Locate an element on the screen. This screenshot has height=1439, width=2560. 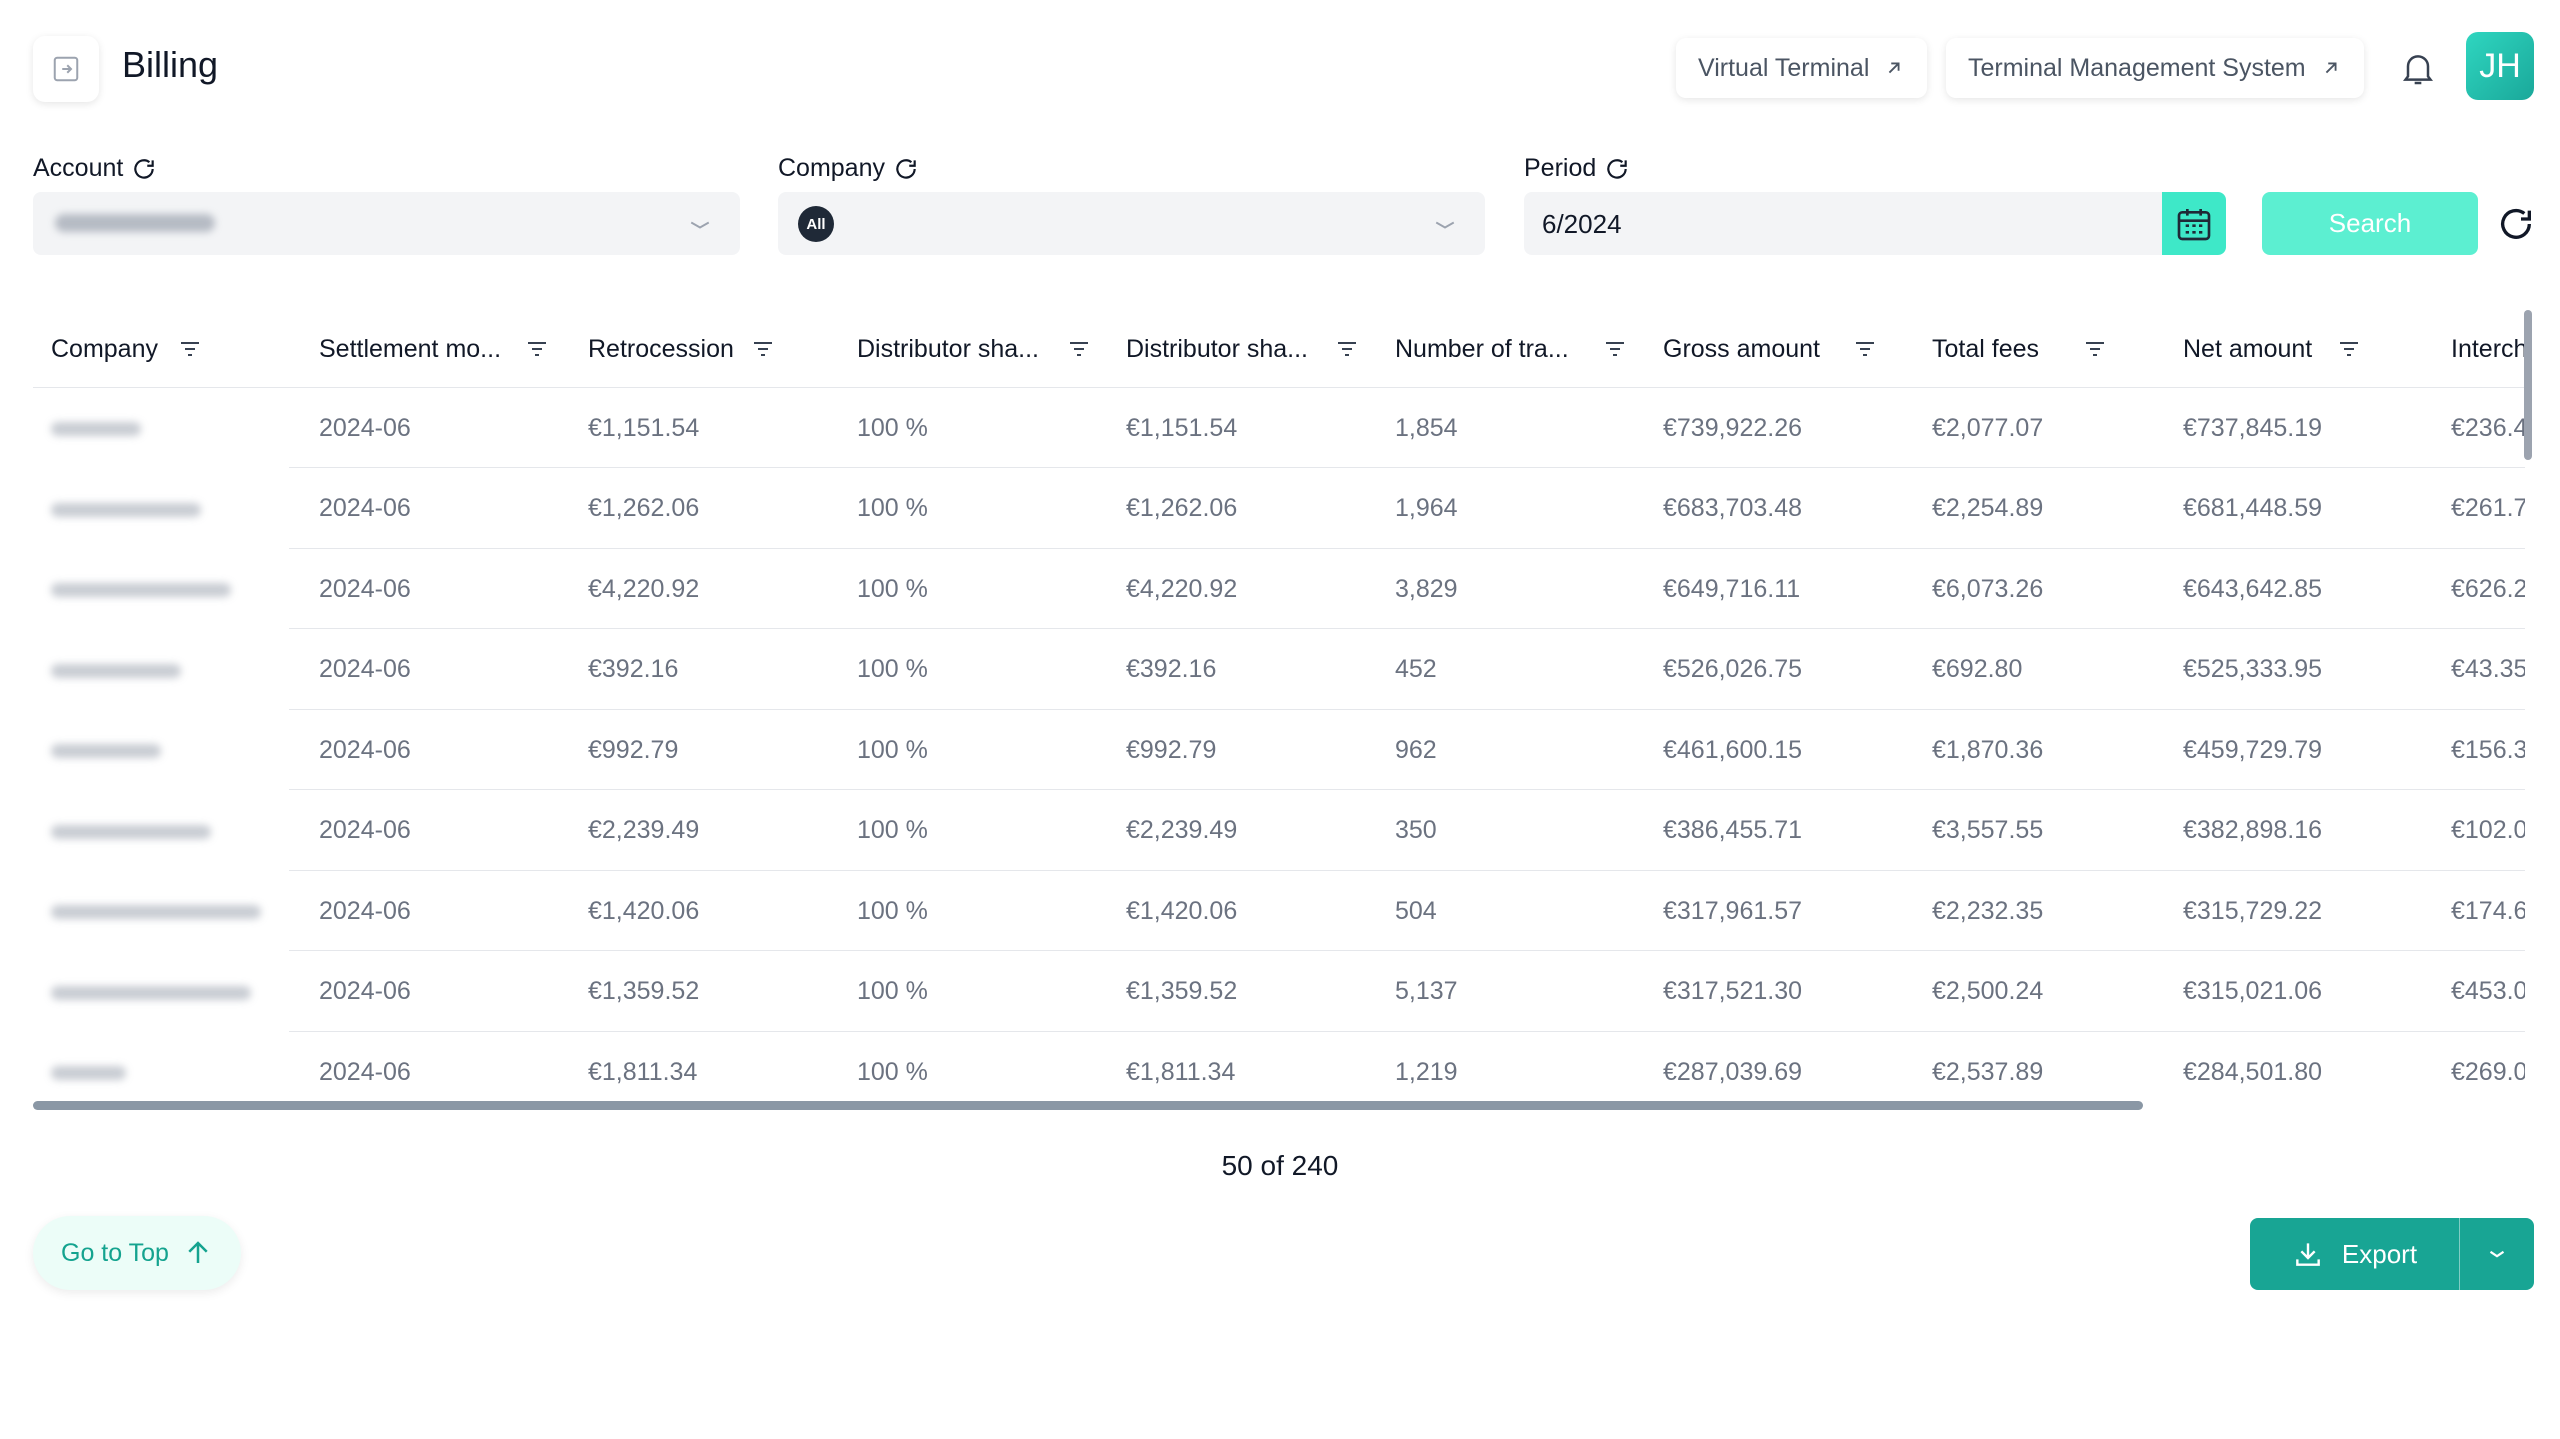
table-cell: €4,220.92 is located at coordinates (644, 588).